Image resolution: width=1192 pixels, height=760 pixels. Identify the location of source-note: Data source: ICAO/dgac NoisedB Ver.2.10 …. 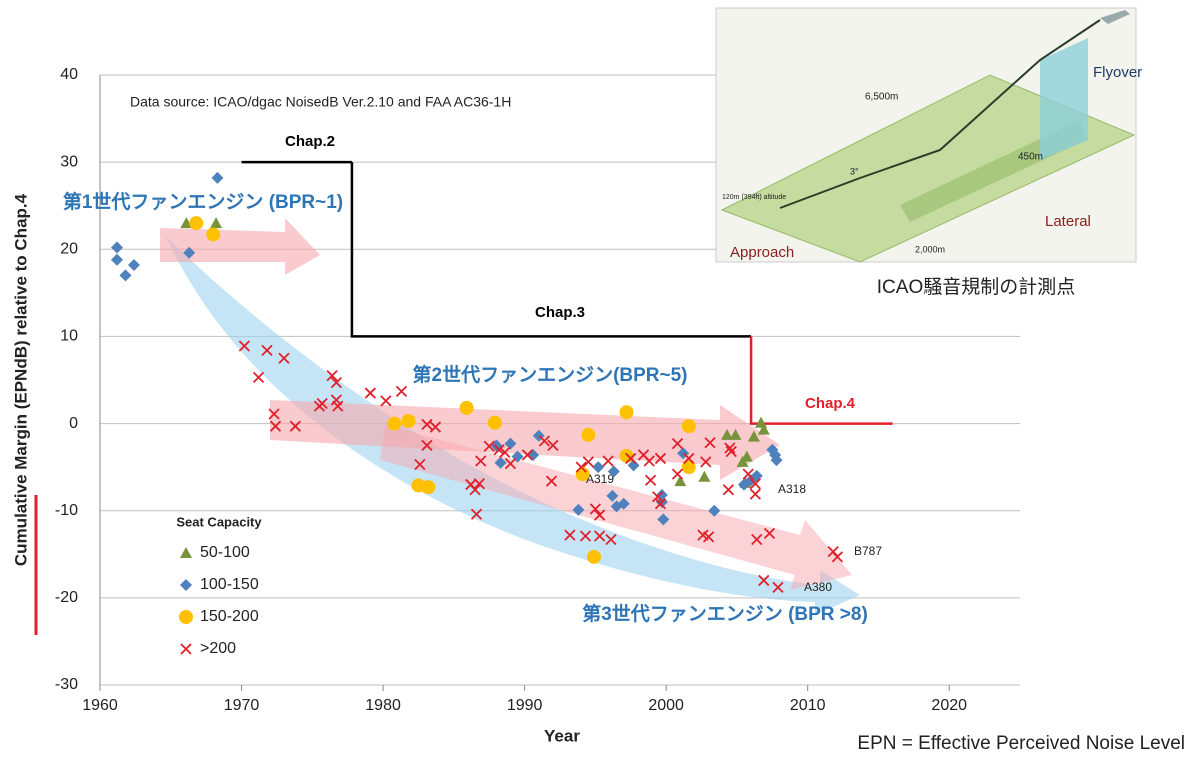
(320, 102).